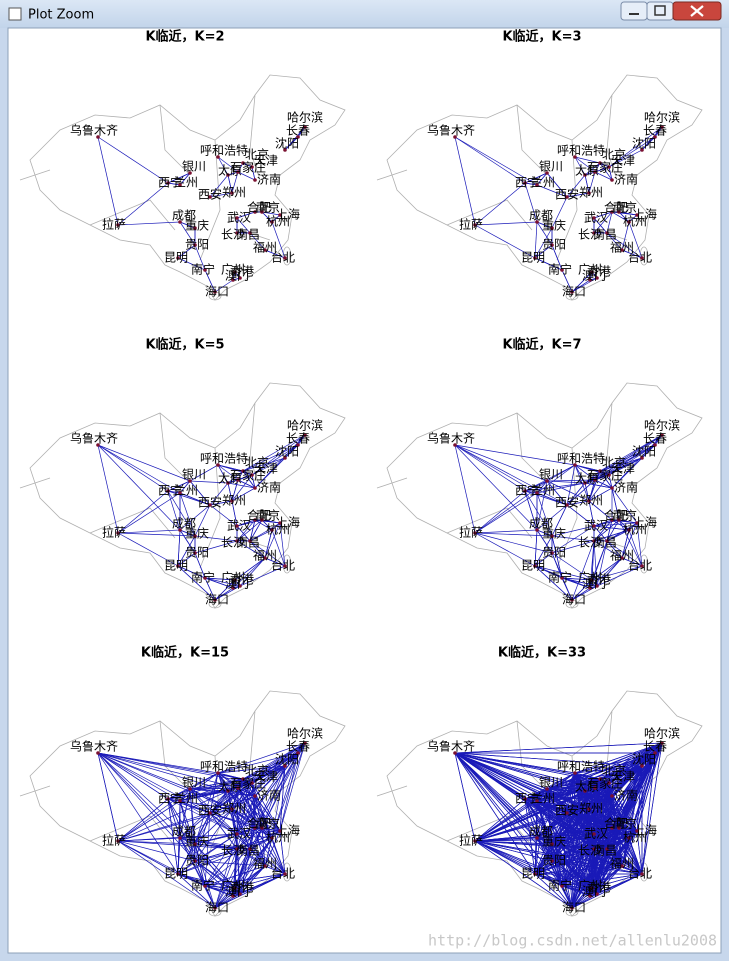  What do you see at coordinates (242, 580) in the screenshot?
I see `city-label: 香港` at bounding box center [242, 580].